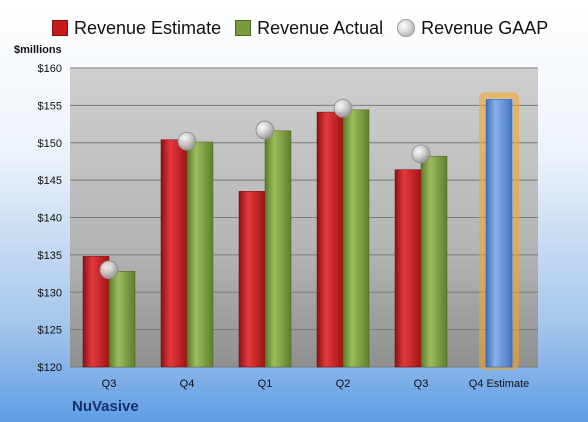 The width and height of the screenshot is (588, 422). I want to click on x-tick-label: Q2, so click(343, 384).